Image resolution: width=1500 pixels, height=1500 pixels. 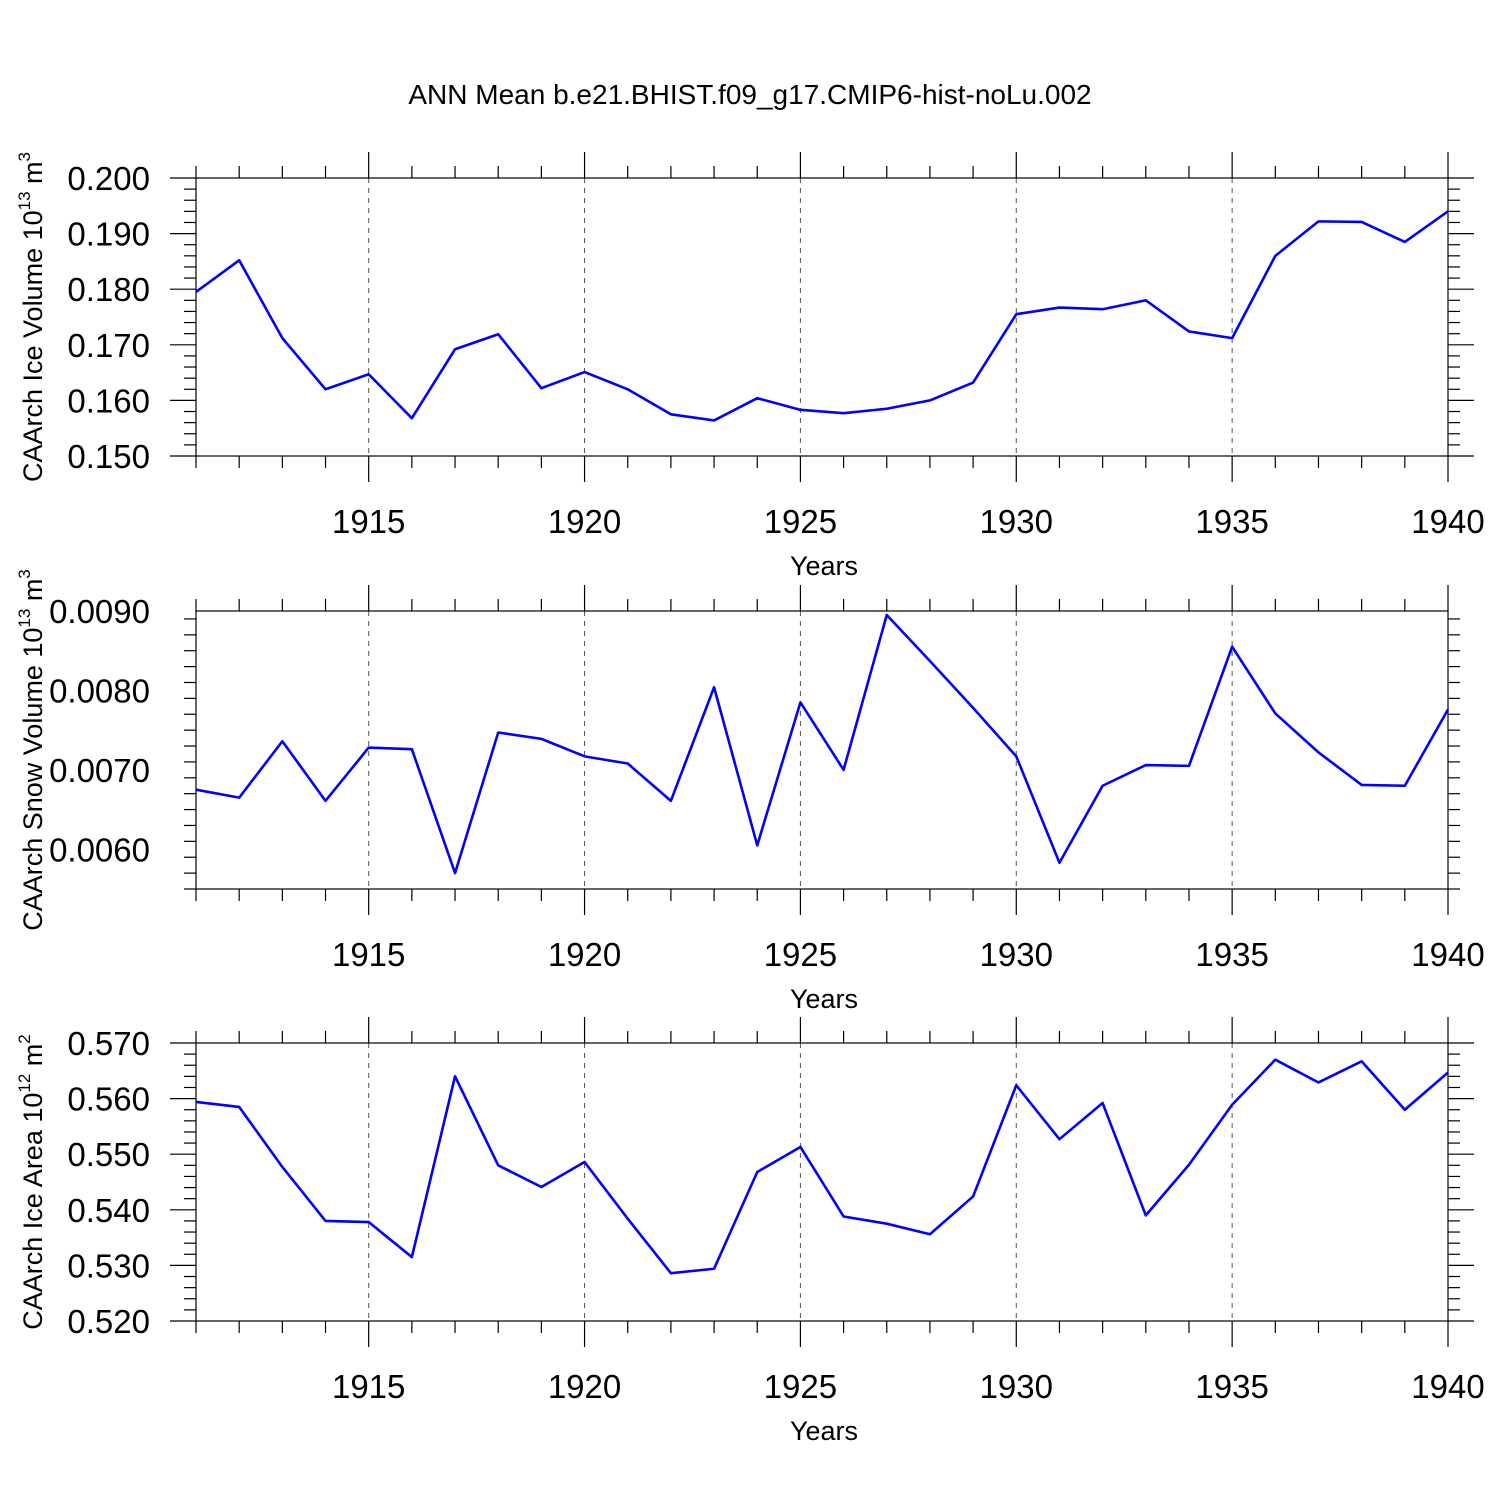 What do you see at coordinates (31, 750) in the screenshot?
I see `y-axis-label: CAArch Snow Volume 1013 m3` at bounding box center [31, 750].